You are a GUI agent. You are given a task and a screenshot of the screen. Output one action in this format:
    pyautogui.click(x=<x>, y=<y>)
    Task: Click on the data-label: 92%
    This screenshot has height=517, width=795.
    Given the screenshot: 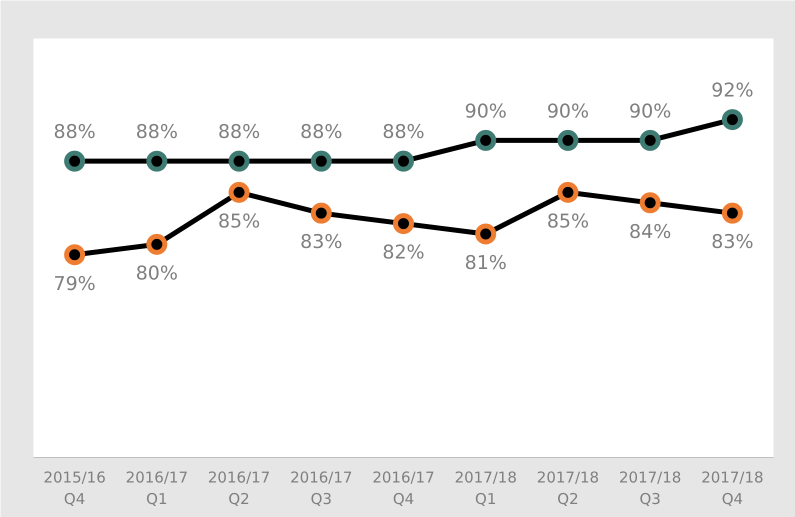 What is the action you would take?
    pyautogui.click(x=732, y=91)
    